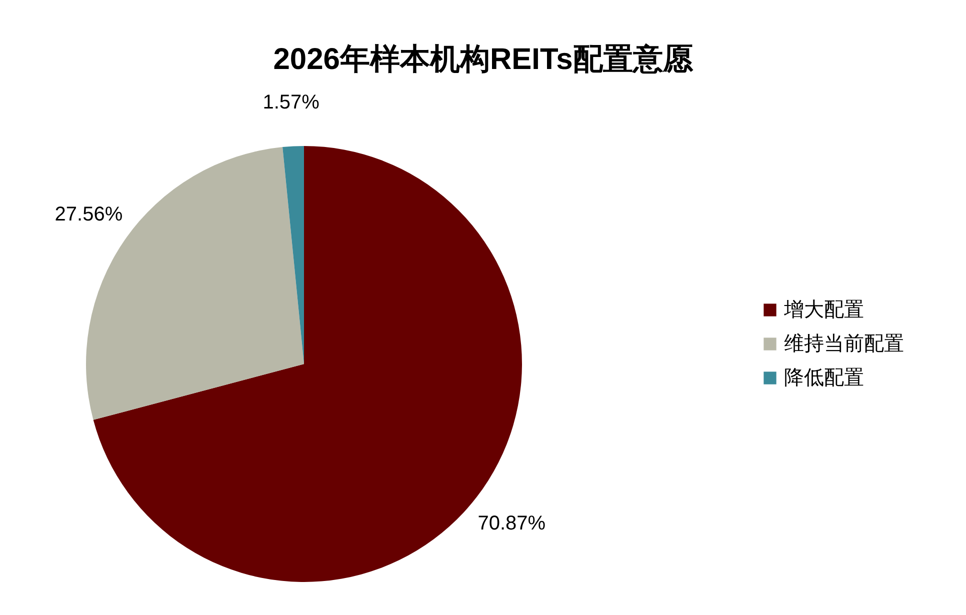  I want to click on legend-label: 维持当前配置, so click(844, 344).